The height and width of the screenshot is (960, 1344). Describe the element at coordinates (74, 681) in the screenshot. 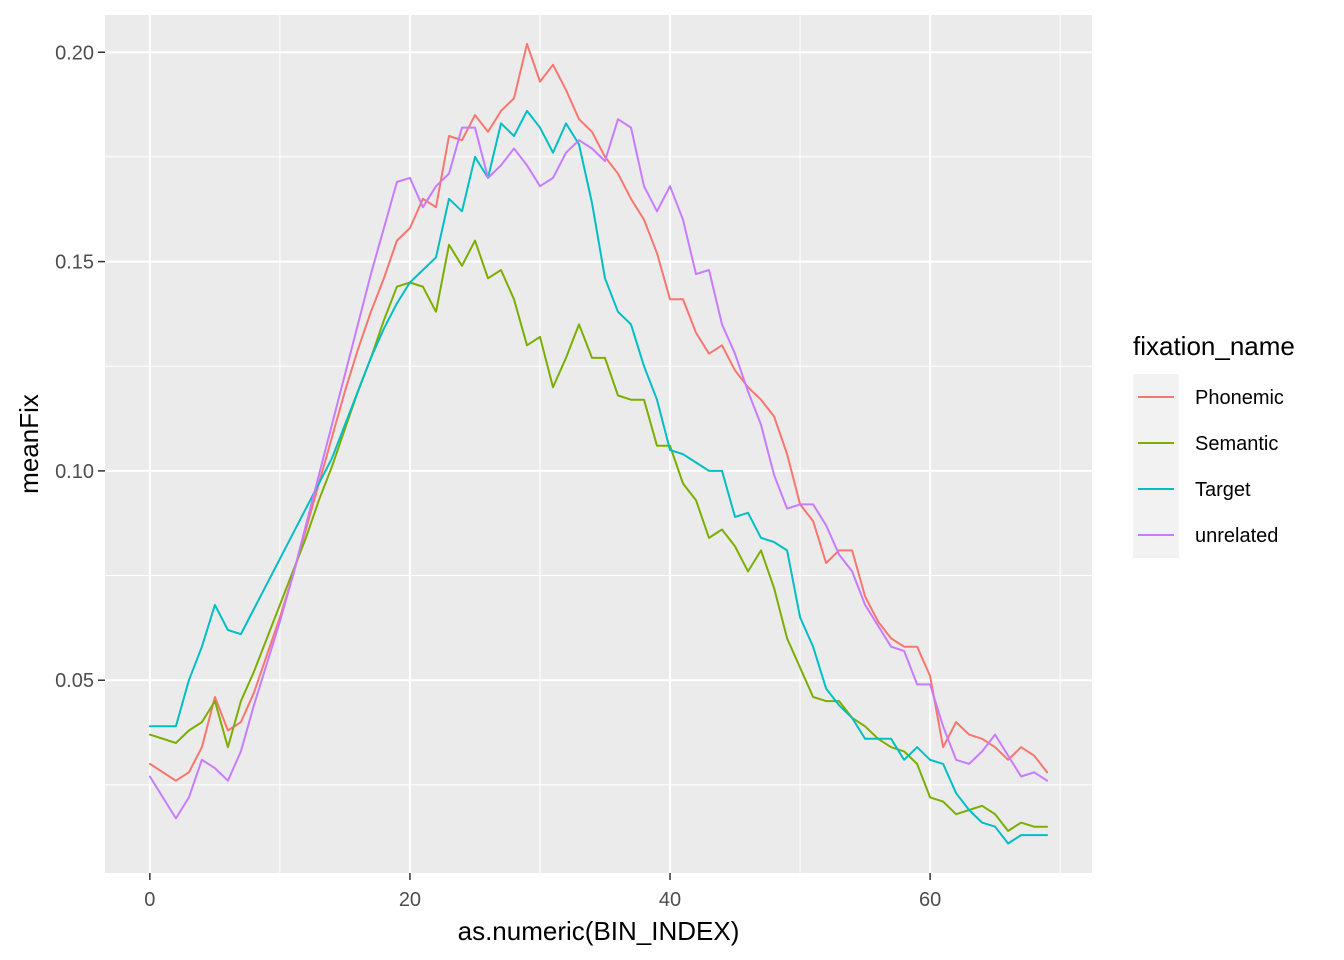

I see `y-tick-label: 0.05` at that location.